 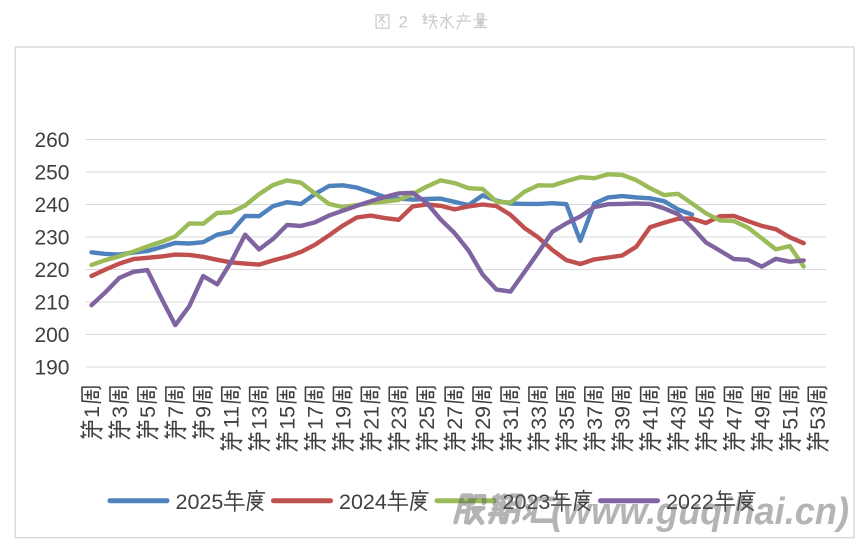 I want to click on svg-text: 2, so click(x=403, y=22).